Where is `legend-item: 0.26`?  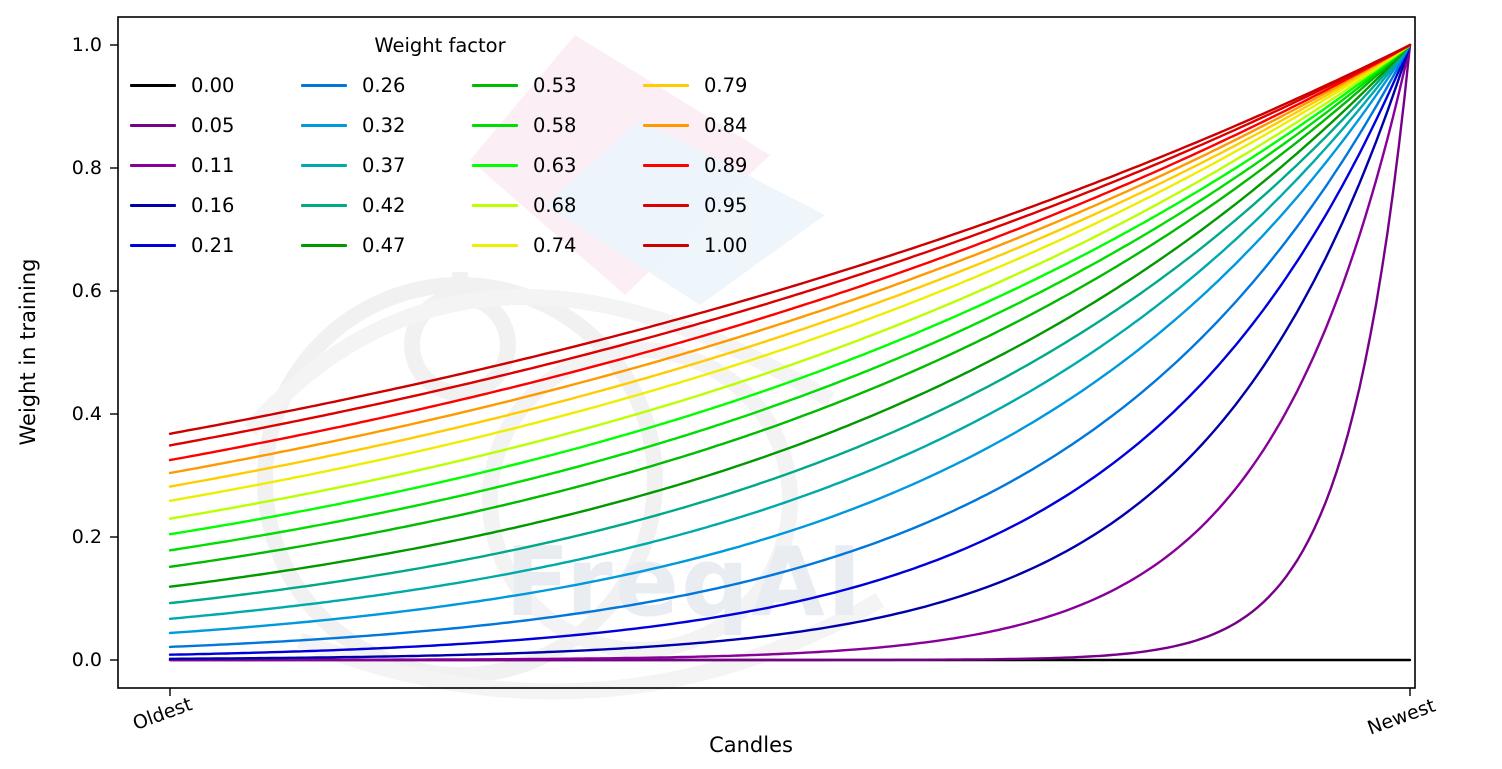 legend-item: 0.26 is located at coordinates (386, 85).